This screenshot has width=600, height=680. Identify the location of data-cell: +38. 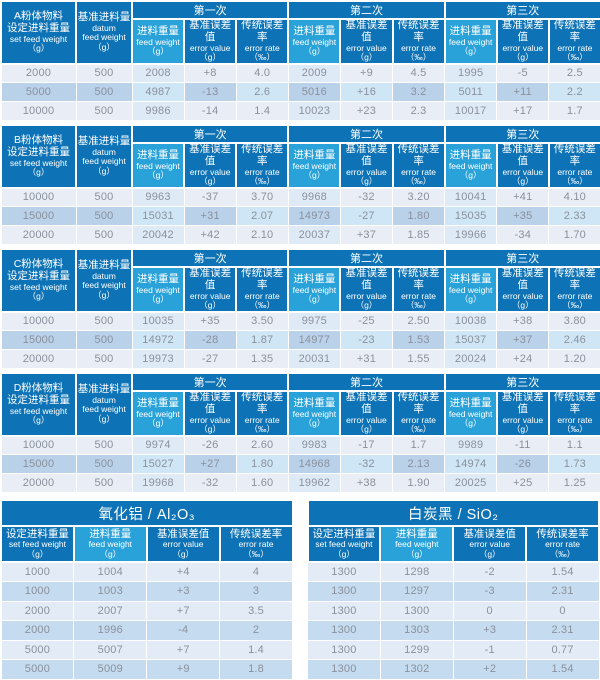
(523, 321).